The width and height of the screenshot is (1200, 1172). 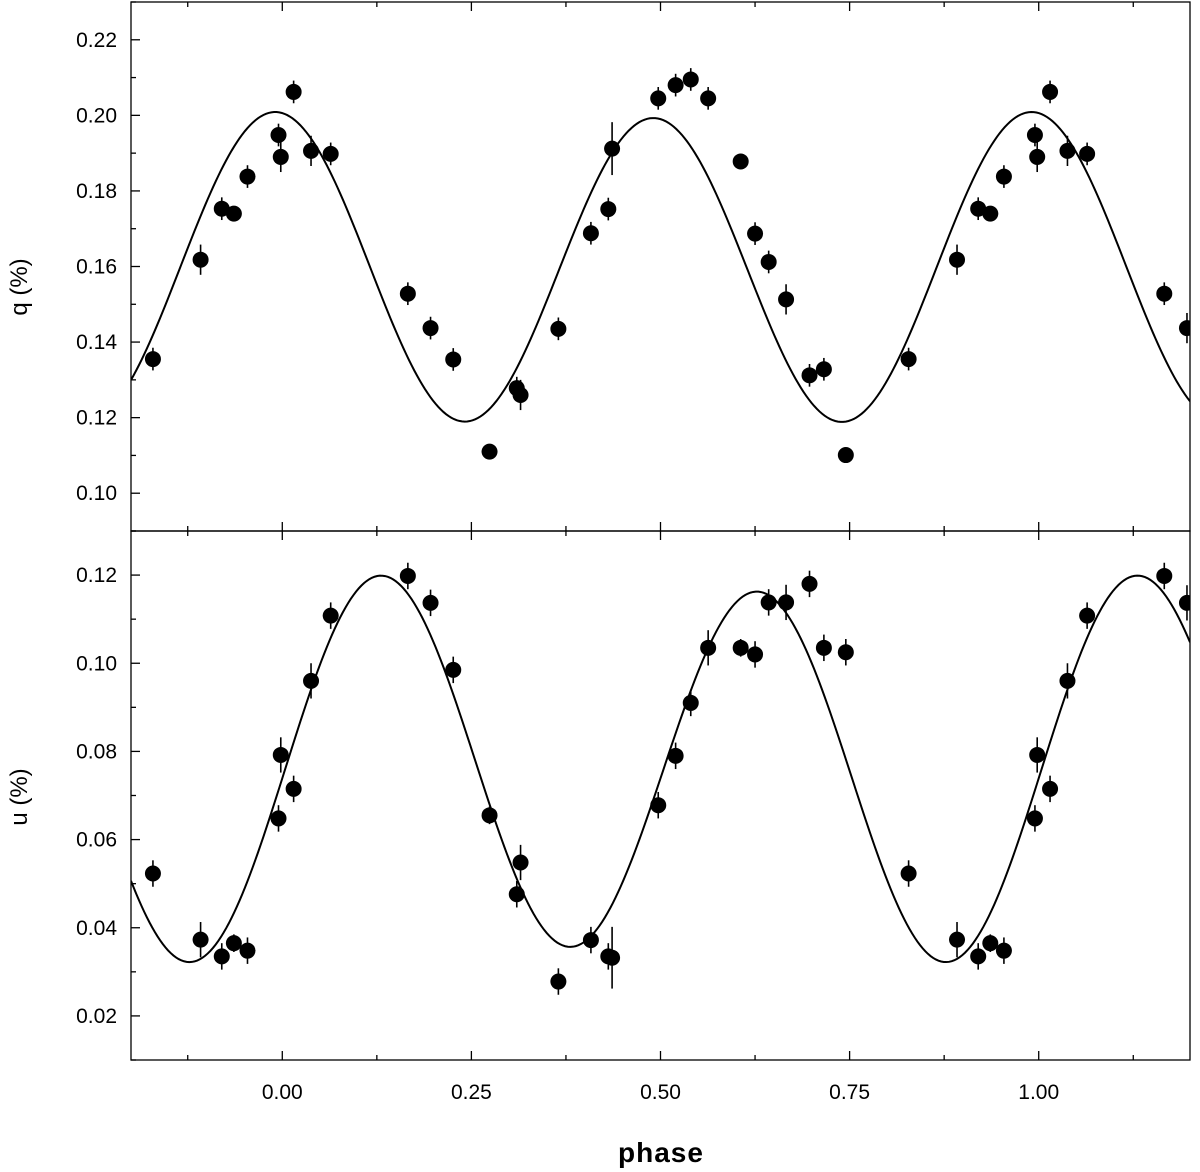 What do you see at coordinates (96, 40) in the screenshot?
I see `y-tick-label: 0.22` at bounding box center [96, 40].